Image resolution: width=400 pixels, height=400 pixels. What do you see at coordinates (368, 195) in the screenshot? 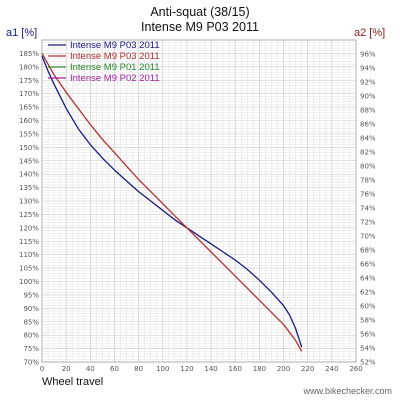
I see `right-tick-label: 76%` at bounding box center [368, 195].